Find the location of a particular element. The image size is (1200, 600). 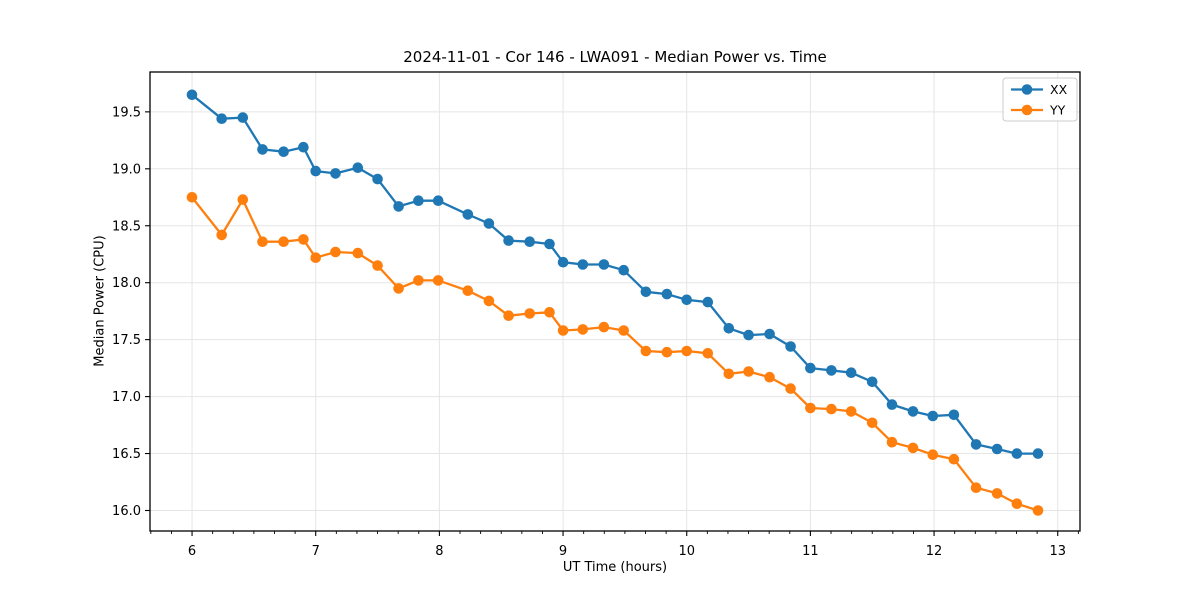

x-tick-label: 13 is located at coordinates (1057, 551).